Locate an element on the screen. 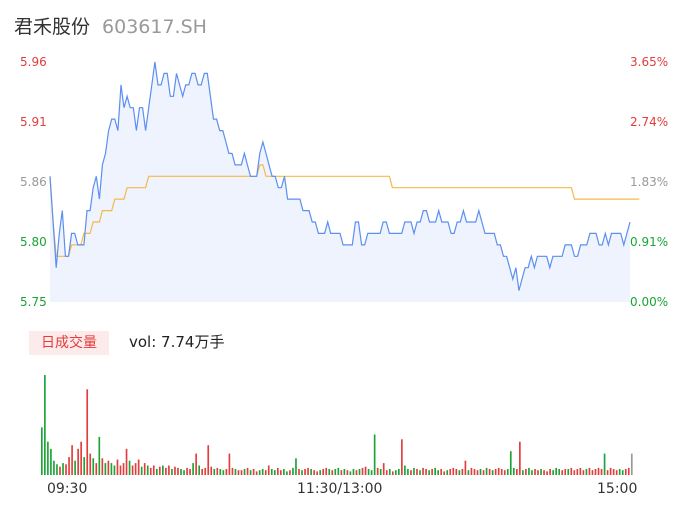 This screenshot has width=686, height=524. time-tick-open: 09:30 is located at coordinates (67, 489).